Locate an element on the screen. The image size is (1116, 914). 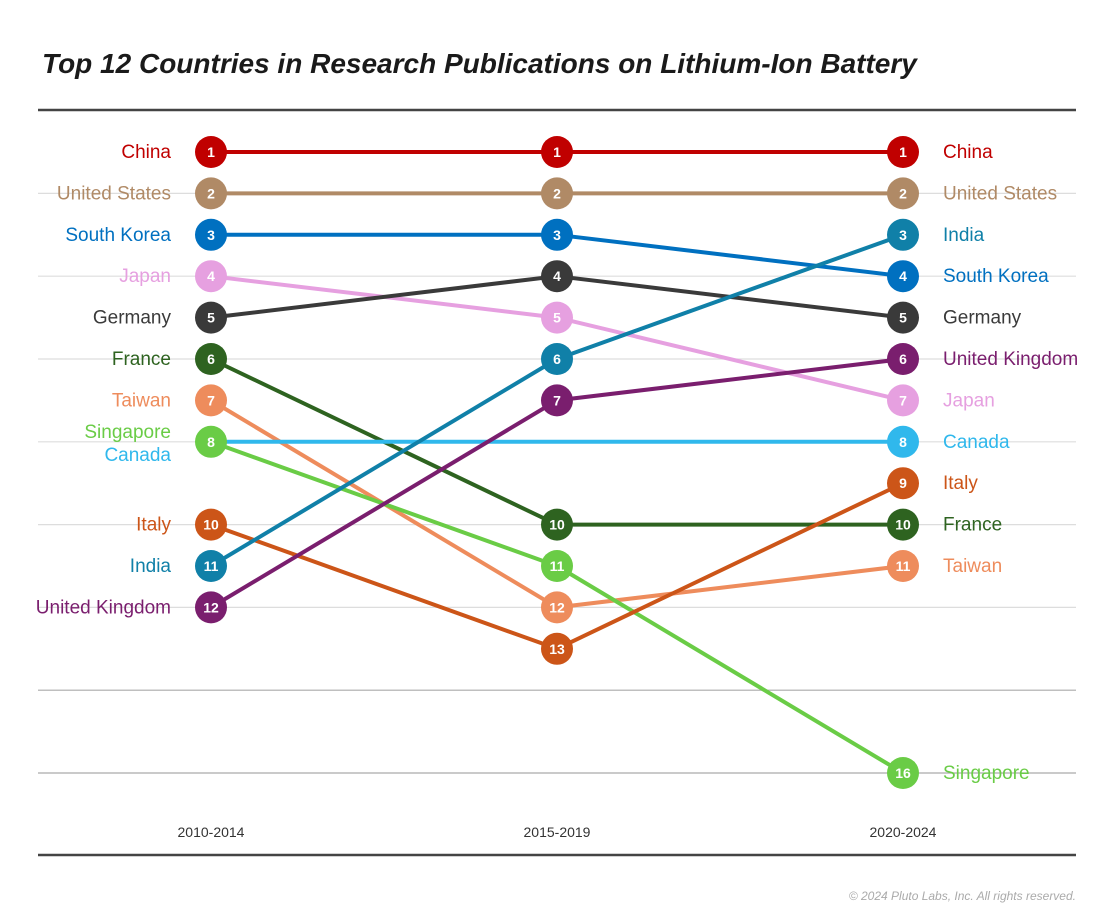
rank-number: 16 is located at coordinates (903, 773).